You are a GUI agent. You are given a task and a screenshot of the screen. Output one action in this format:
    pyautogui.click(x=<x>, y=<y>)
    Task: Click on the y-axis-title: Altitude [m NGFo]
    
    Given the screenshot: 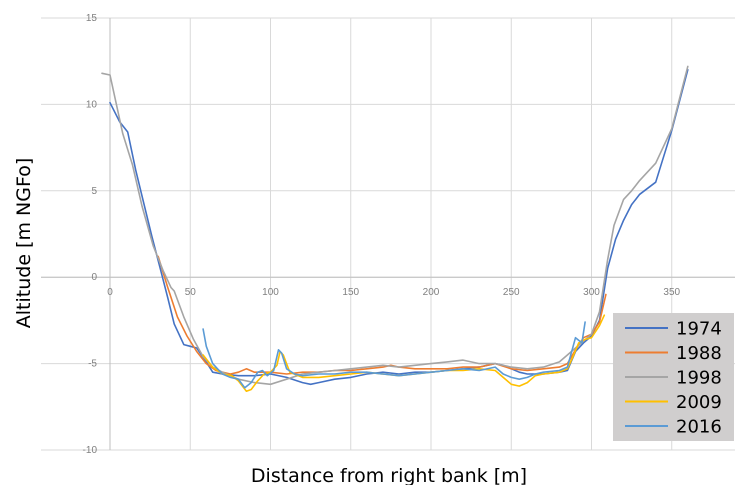 What is the action you would take?
    pyautogui.click(x=24, y=243)
    